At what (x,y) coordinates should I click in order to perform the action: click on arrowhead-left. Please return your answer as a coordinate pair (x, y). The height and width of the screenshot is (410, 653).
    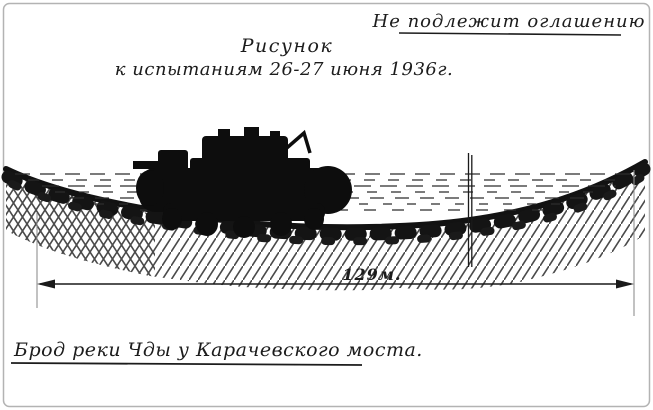
    Looking at the image, I should click on (46, 284).